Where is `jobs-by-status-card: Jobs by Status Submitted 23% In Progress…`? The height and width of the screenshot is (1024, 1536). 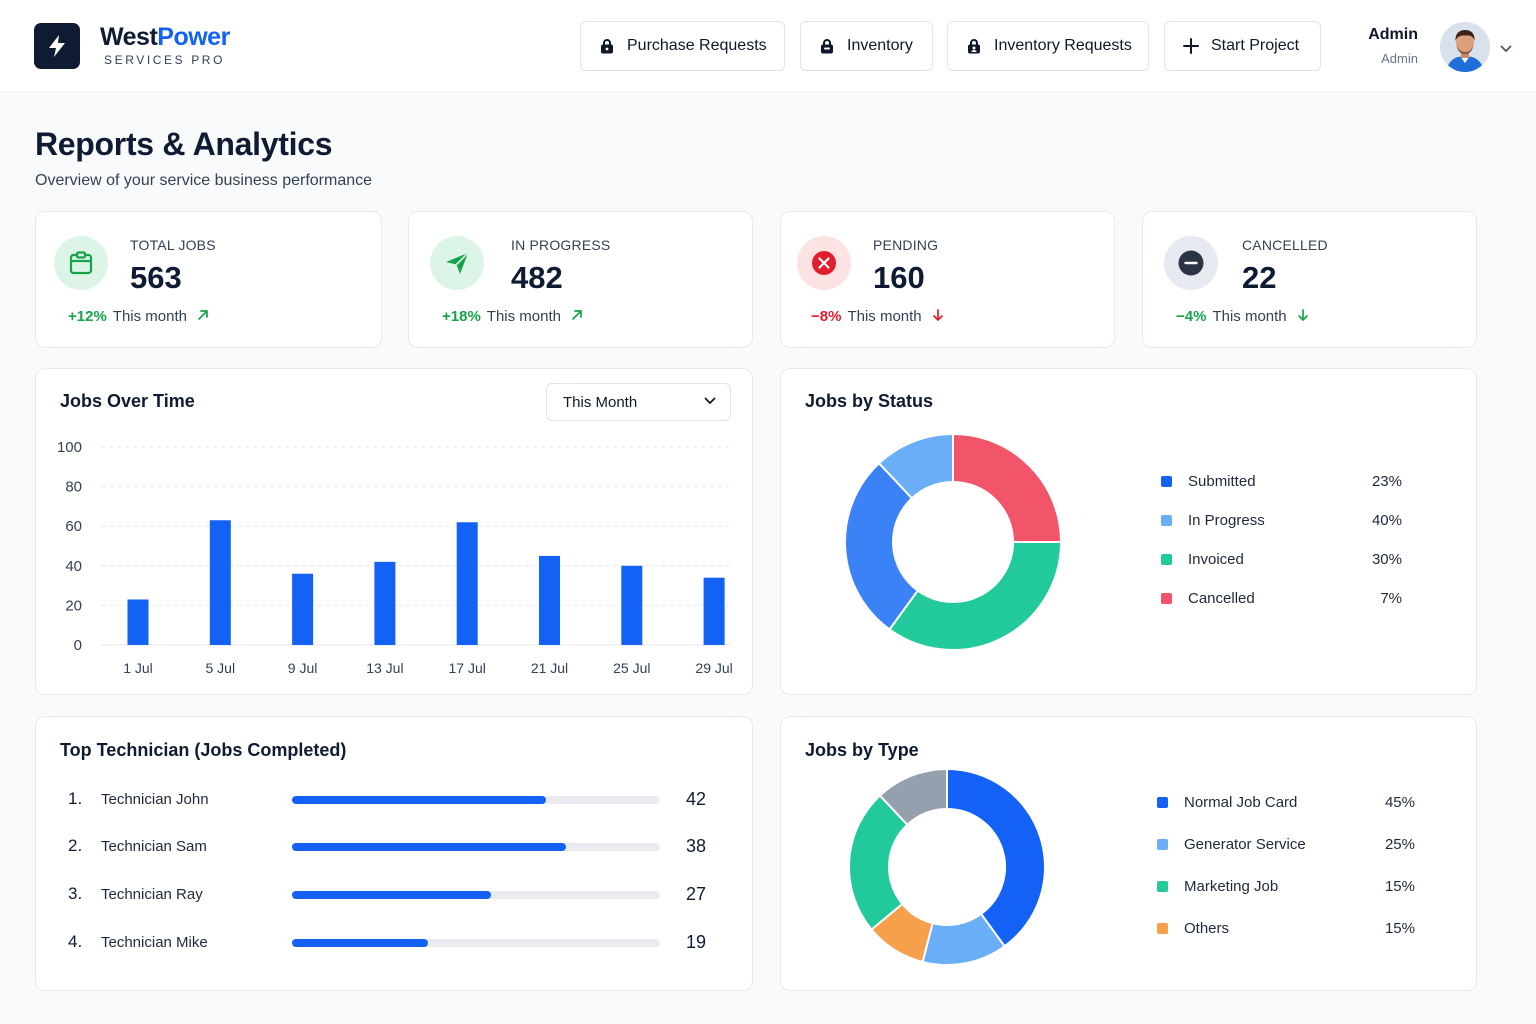 jobs-by-status-card: Jobs by Status Submitted 23% In Progress… is located at coordinates (1128, 531).